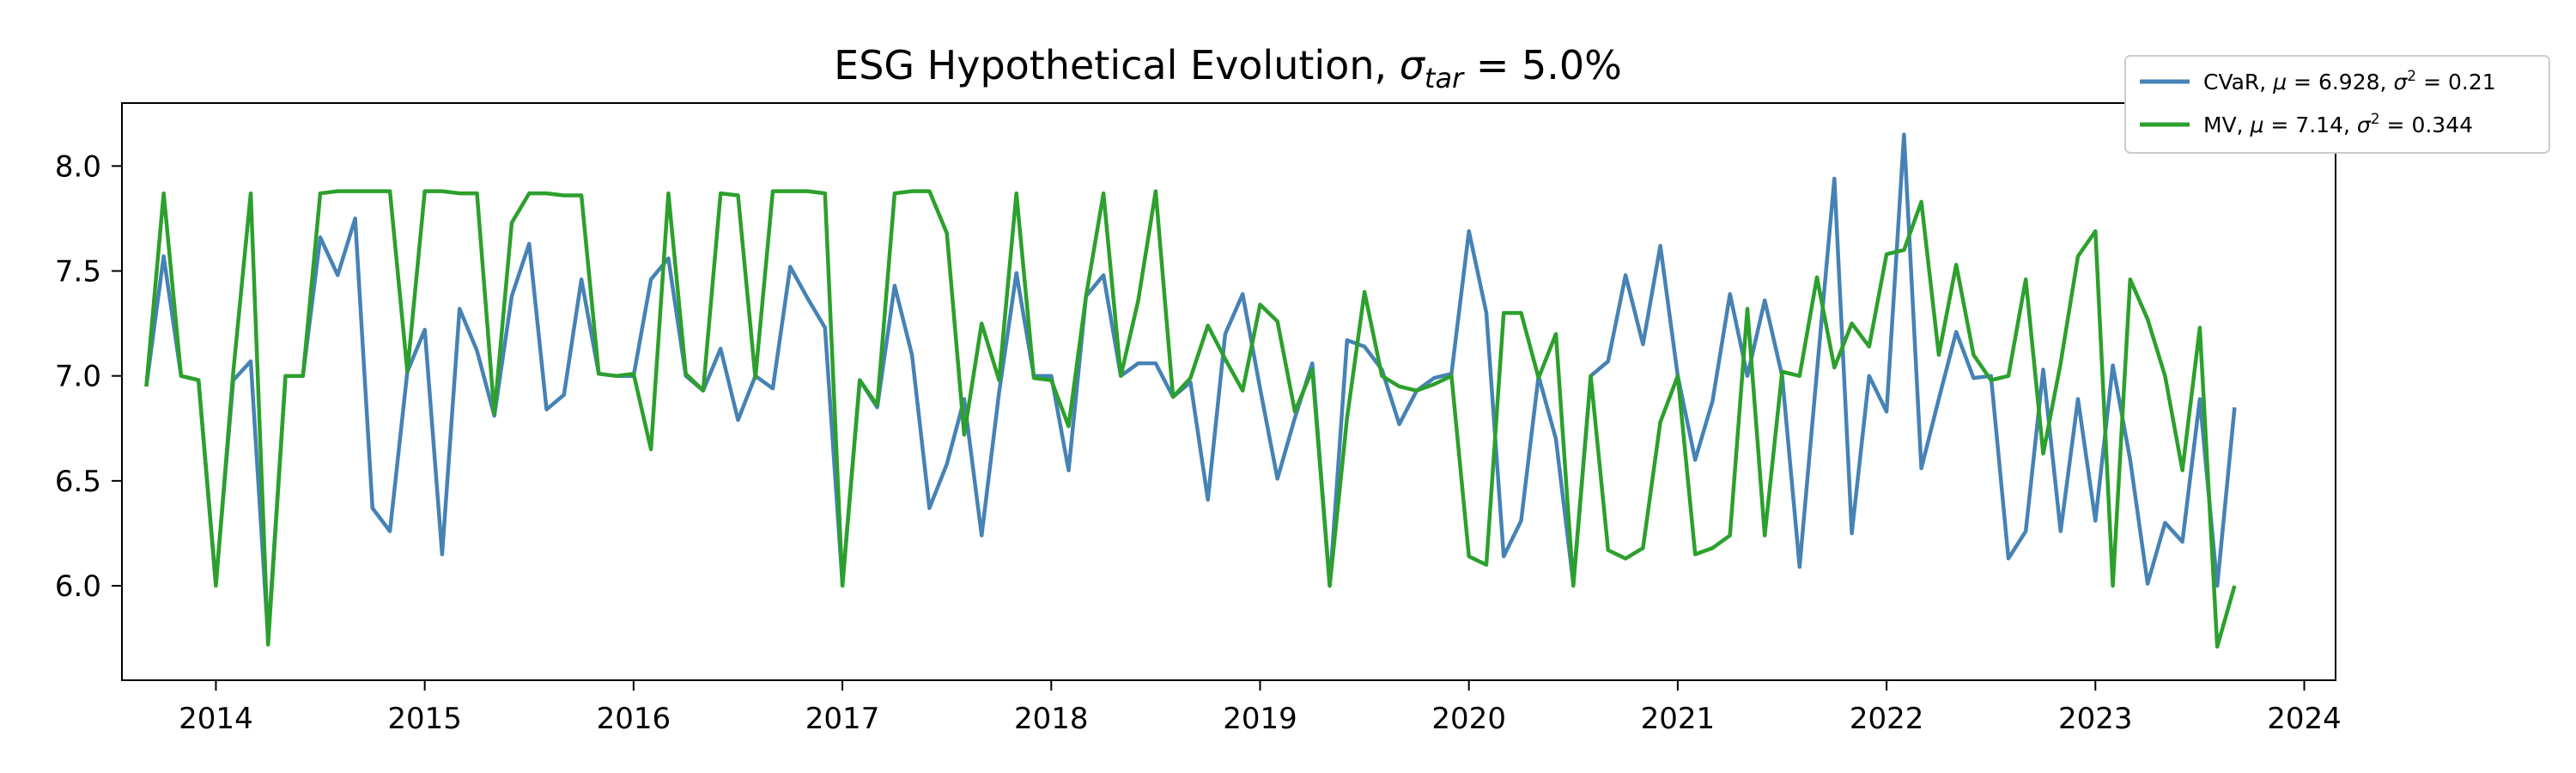 The height and width of the screenshot is (773, 2576). Describe the element at coordinates (1469, 719) in the screenshot. I see `x-tick-label: 2020` at that location.